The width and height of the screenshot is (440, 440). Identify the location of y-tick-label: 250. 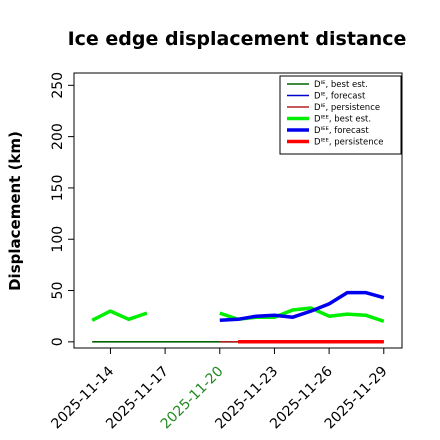
(58, 85).